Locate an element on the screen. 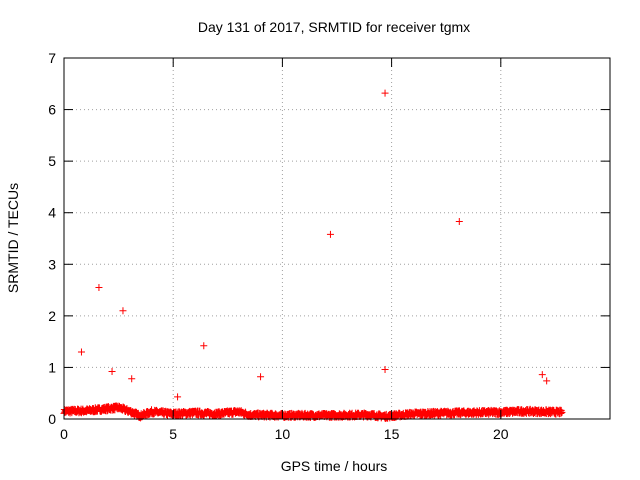  x-tick-label: 15 is located at coordinates (392, 434).